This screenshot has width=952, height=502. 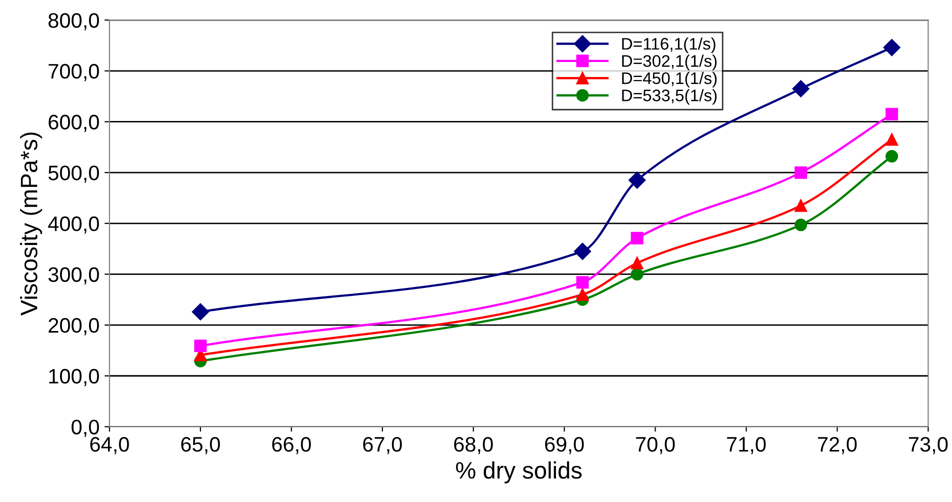 I want to click on y-tick-label: 400,0, so click(x=73, y=225).